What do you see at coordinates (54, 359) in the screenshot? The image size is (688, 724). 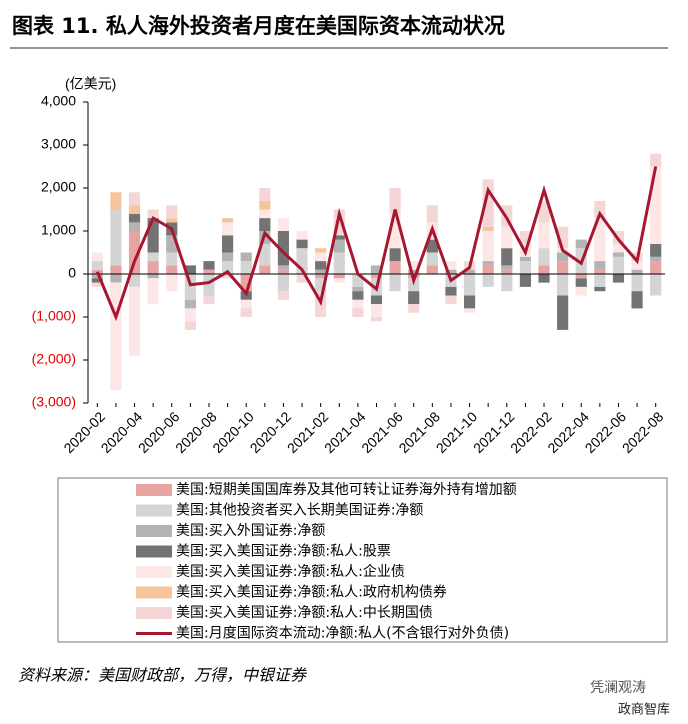 I see `y-tick-label: (2,000)` at bounding box center [54, 359].